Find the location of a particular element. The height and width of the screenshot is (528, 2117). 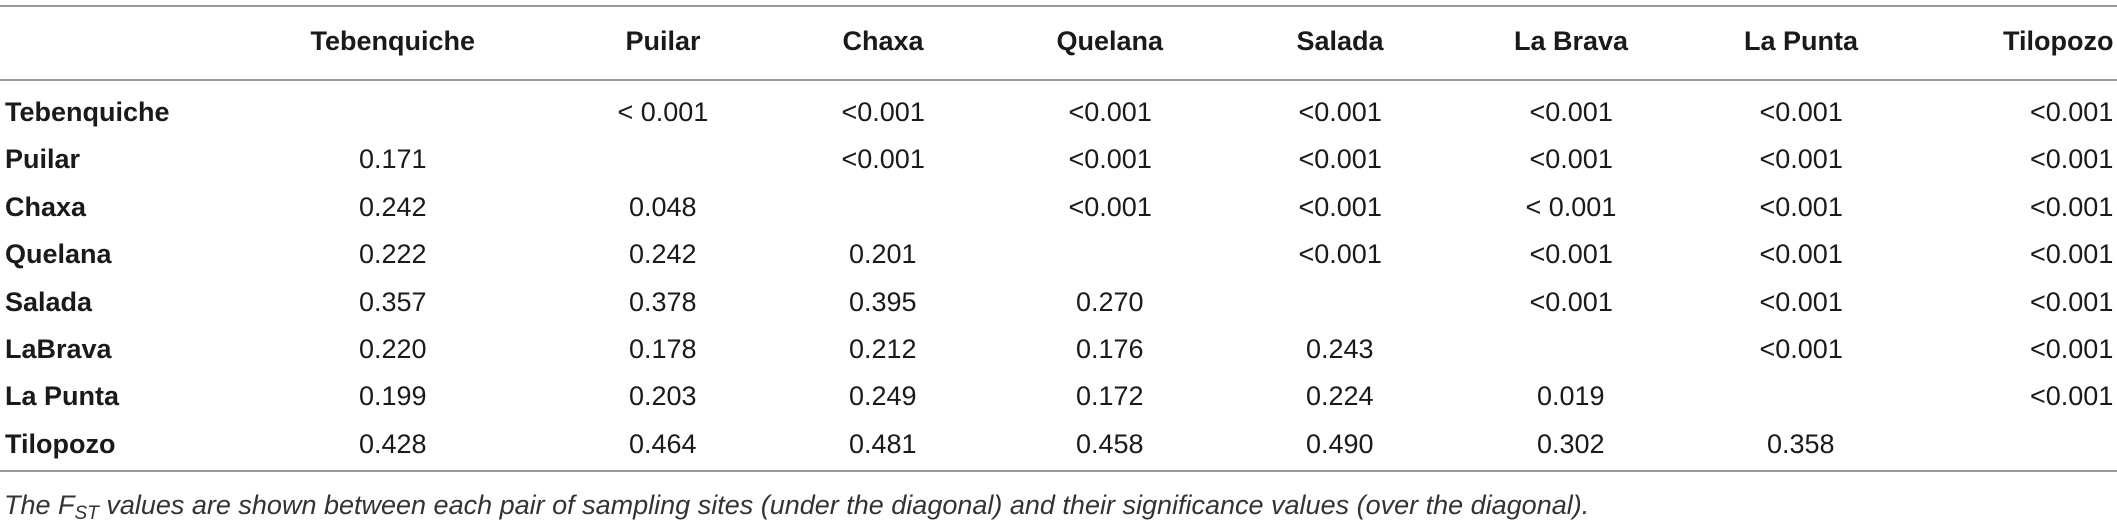

table-cell: 0.203 is located at coordinates (663, 396).